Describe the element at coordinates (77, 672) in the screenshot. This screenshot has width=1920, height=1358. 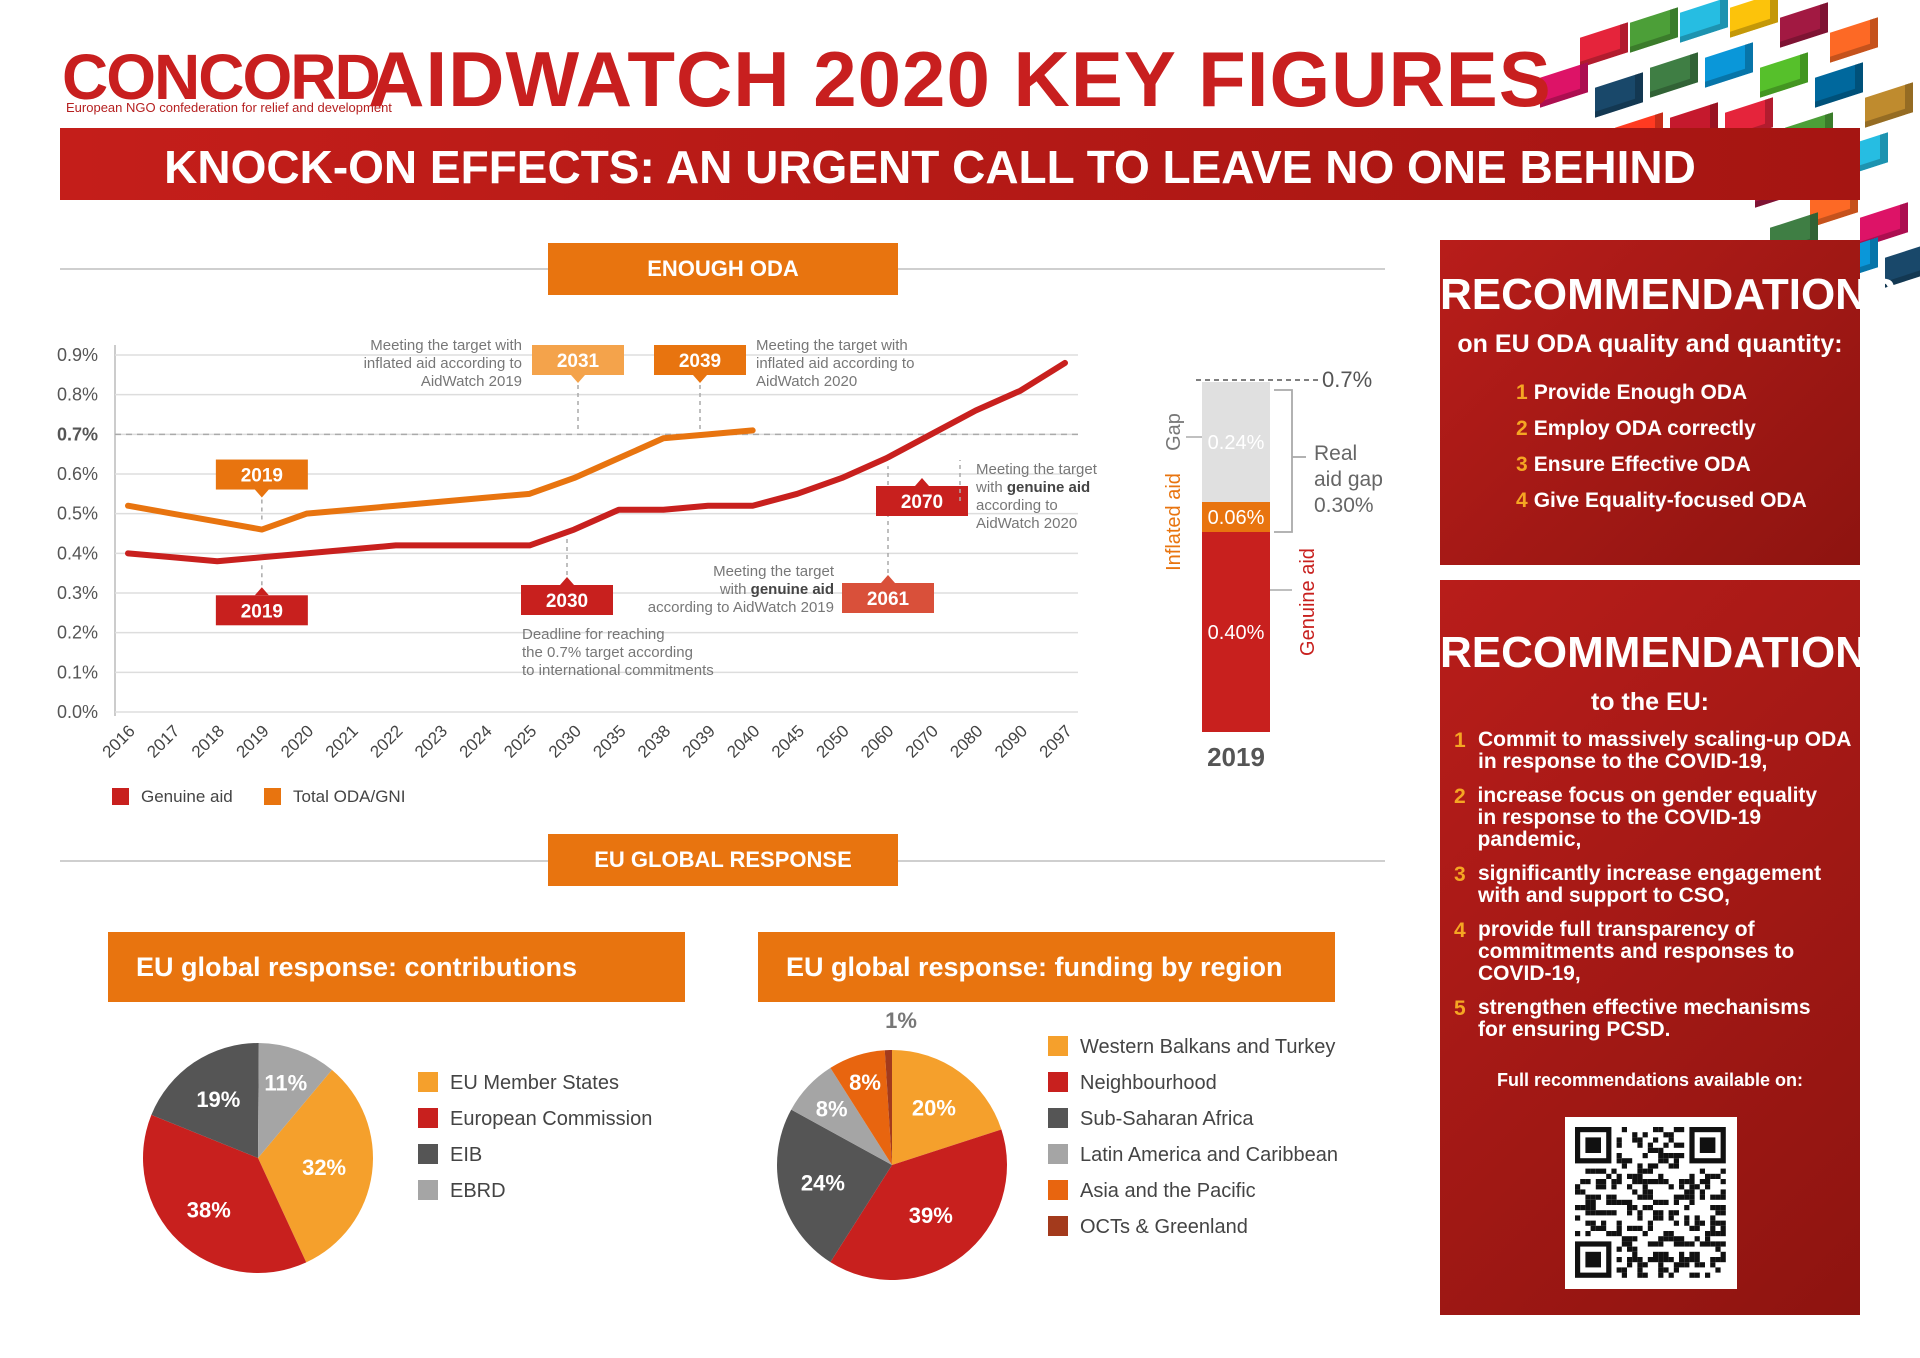
I see `y-tick-label: 0.1%` at that location.